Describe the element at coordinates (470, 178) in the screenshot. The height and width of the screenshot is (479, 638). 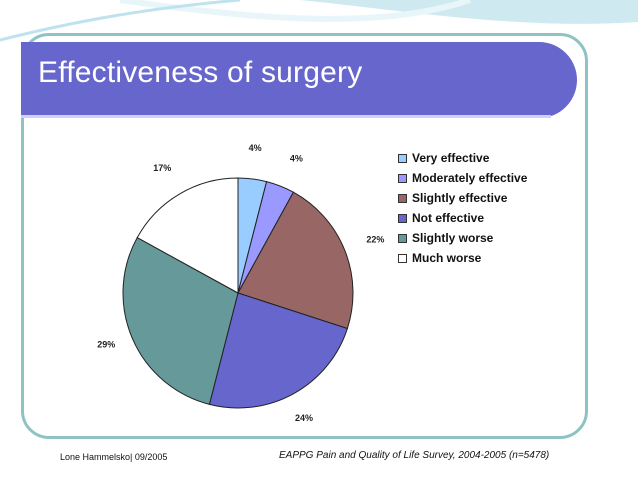
I see `legend-label: Moderately effective` at that location.